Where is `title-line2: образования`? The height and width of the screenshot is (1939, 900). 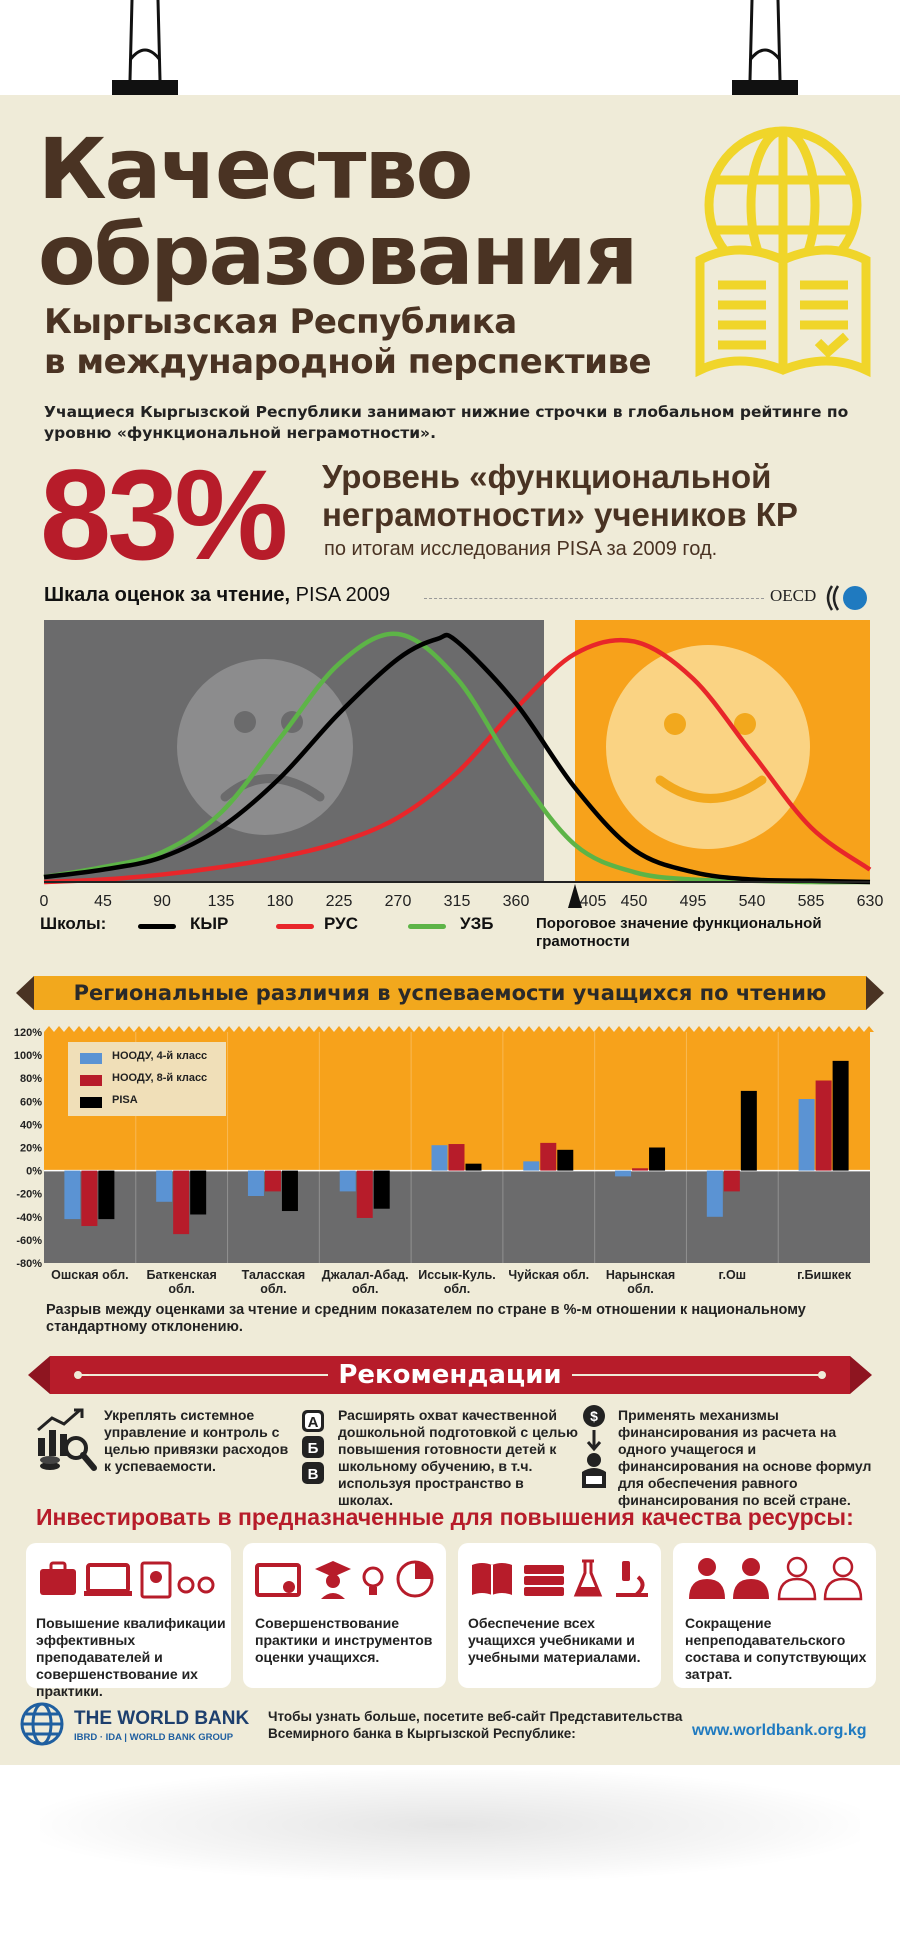 title-line2: образования is located at coordinates (338, 255).